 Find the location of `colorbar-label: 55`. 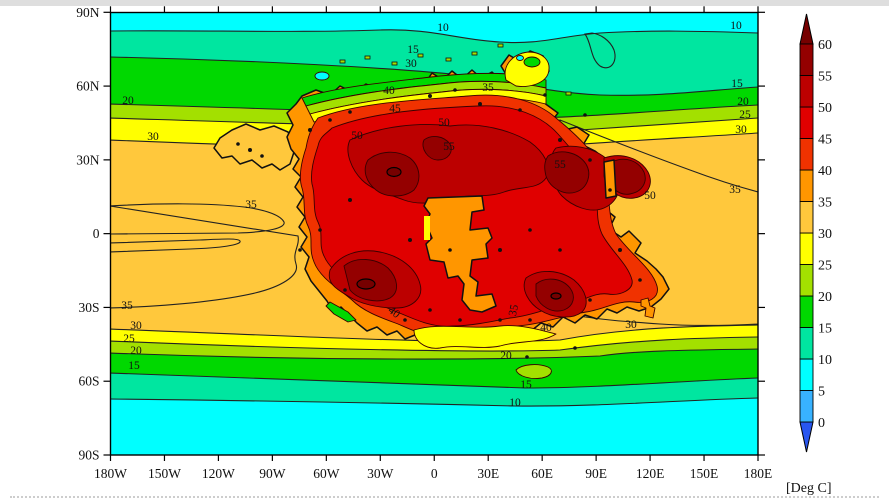

colorbar-label: 55 is located at coordinates (825, 77).